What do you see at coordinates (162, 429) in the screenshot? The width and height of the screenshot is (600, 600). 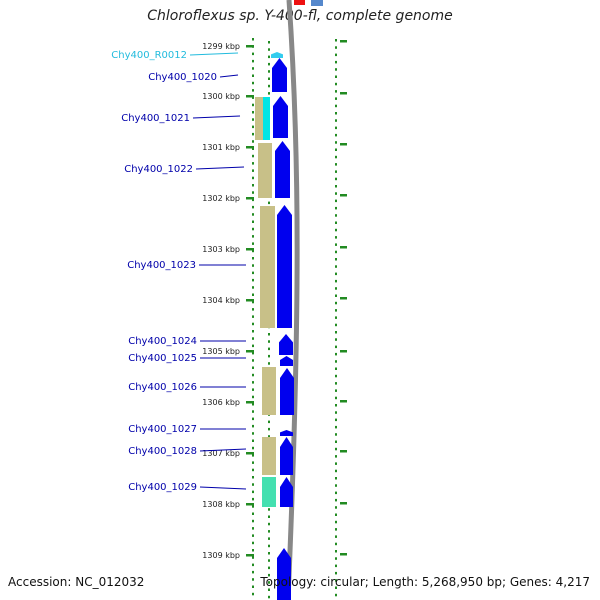 I see `gene-label: Chy400_1027` at bounding box center [162, 429].